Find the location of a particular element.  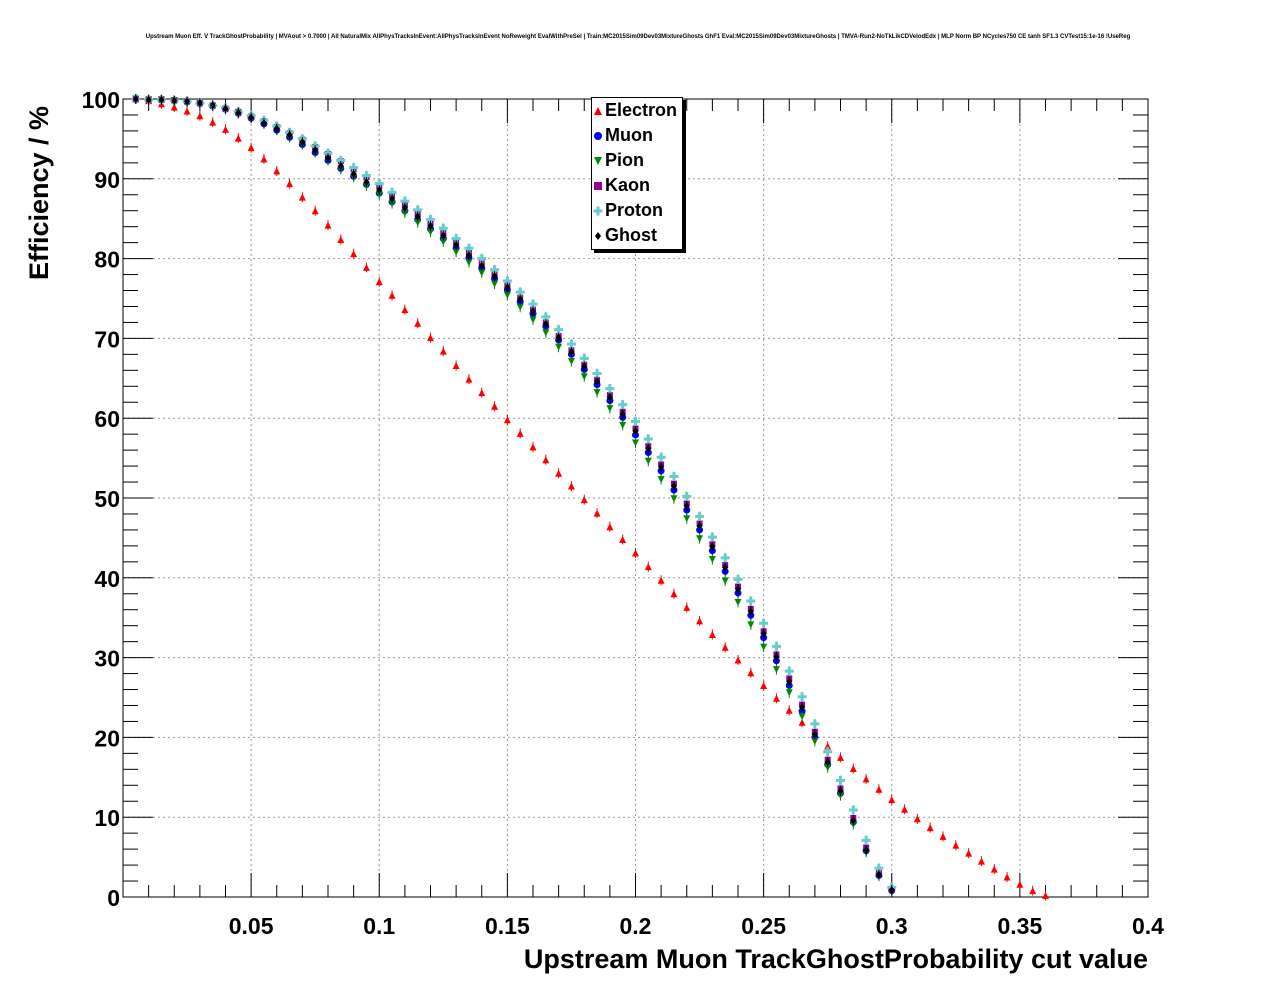

circle-icon is located at coordinates (598, 136).